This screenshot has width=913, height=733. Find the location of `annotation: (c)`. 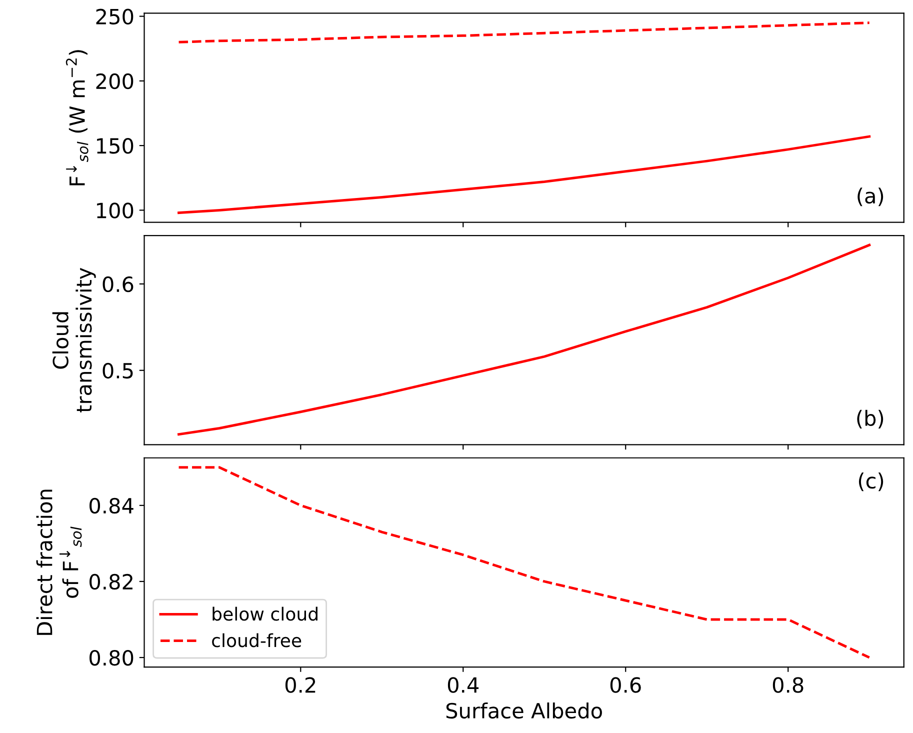

annotation: (c) is located at coordinates (871, 482).